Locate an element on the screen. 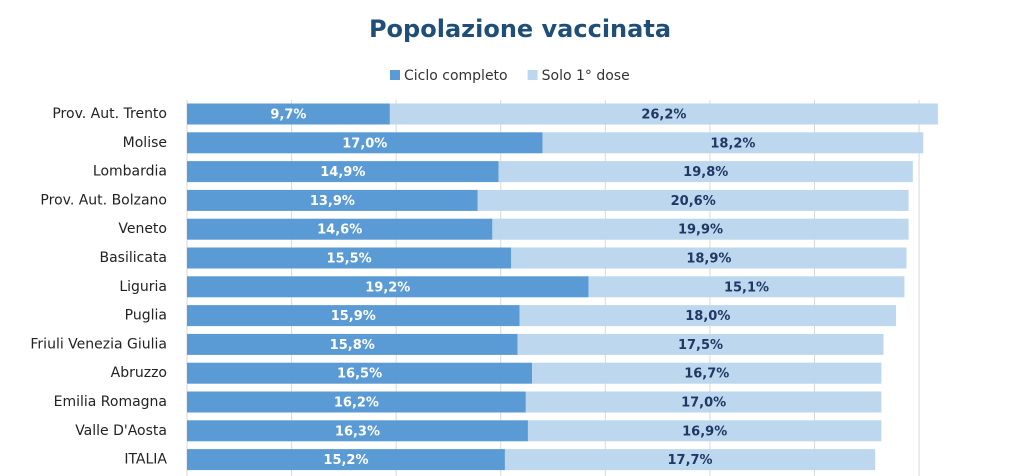  value-label: 18,9% is located at coordinates (708, 259).